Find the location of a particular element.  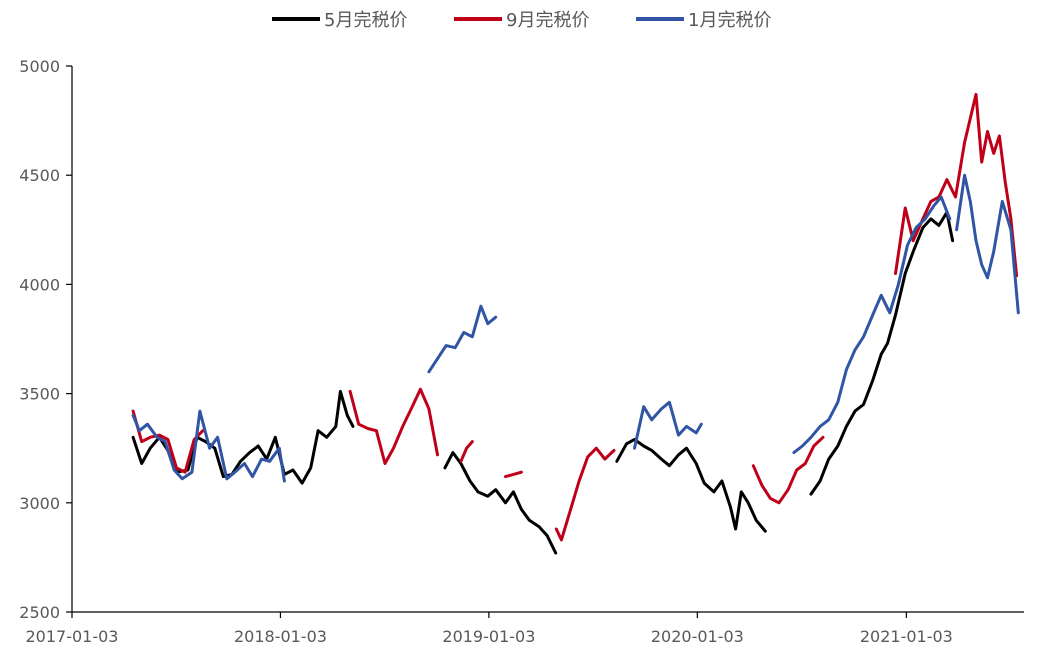

x-tick-label: 2020-01-03 is located at coordinates (697, 636).